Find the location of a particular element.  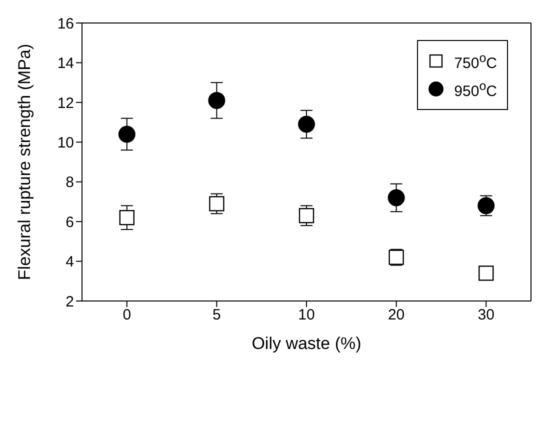

y-tick-label: 14 is located at coordinates (65, 63).